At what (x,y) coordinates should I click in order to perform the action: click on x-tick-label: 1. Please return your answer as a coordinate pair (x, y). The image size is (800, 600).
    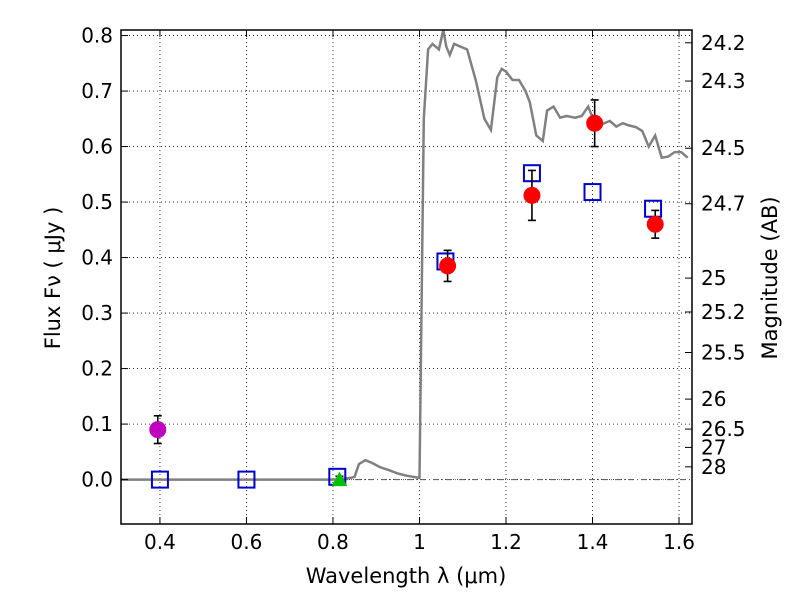
    Looking at the image, I should click on (419, 542).